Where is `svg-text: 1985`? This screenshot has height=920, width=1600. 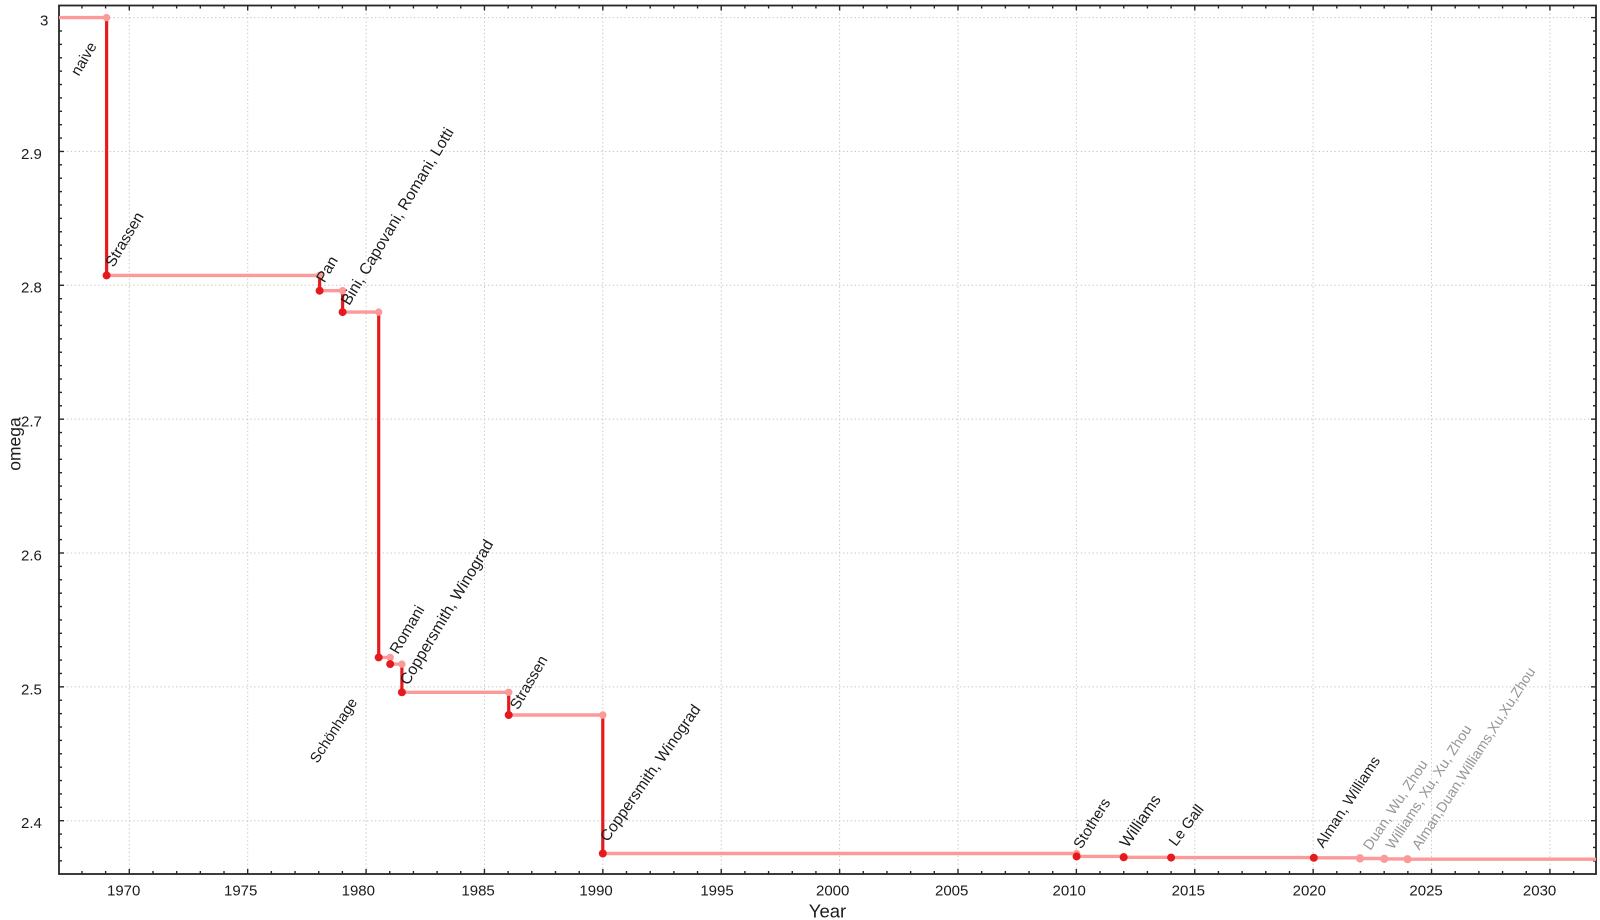
svg-text: 1985 is located at coordinates (477, 890).